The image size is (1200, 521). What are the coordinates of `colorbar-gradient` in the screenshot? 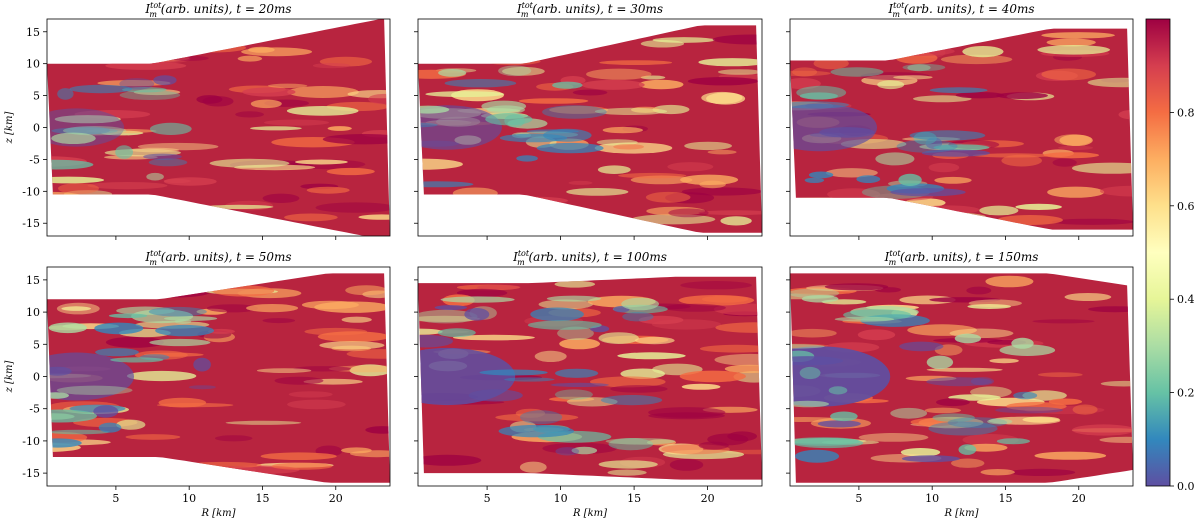 It's located at (1158, 252).